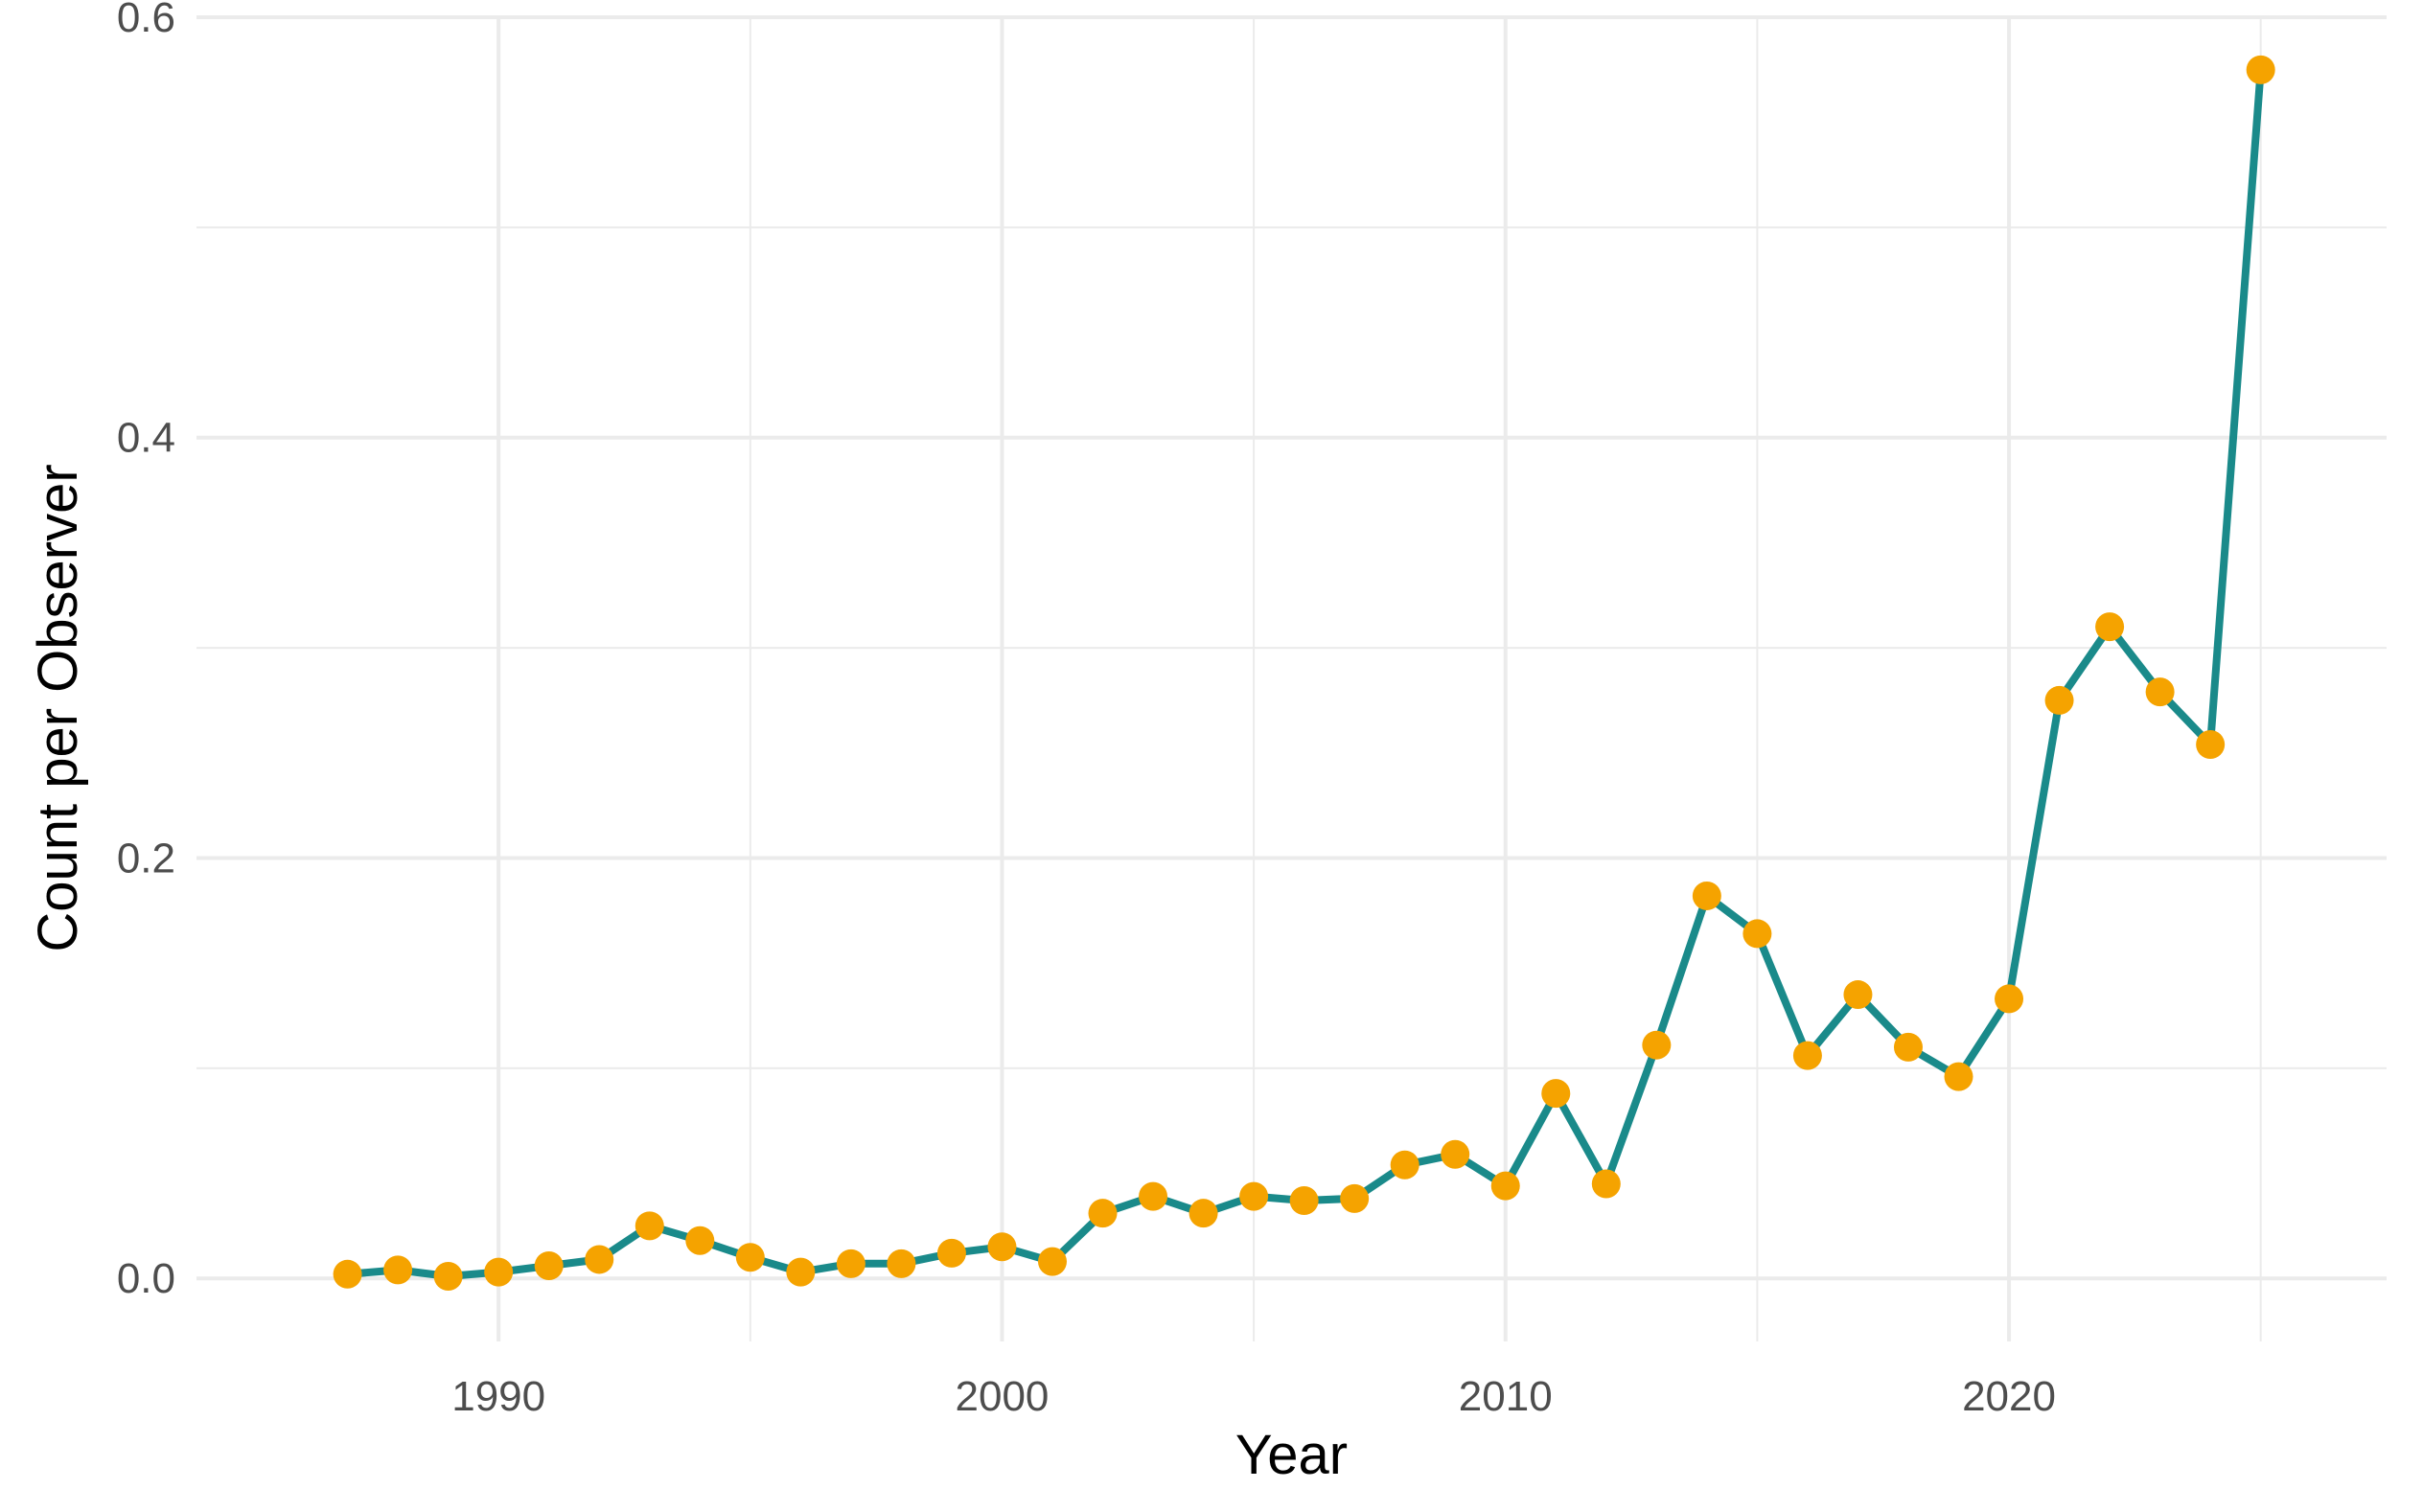 Image resolution: width=2423 pixels, height=1512 pixels. What do you see at coordinates (146, 651) in the screenshot?
I see `y-axis-ticks: 0.0 0.2 0.4 0.6` at bounding box center [146, 651].